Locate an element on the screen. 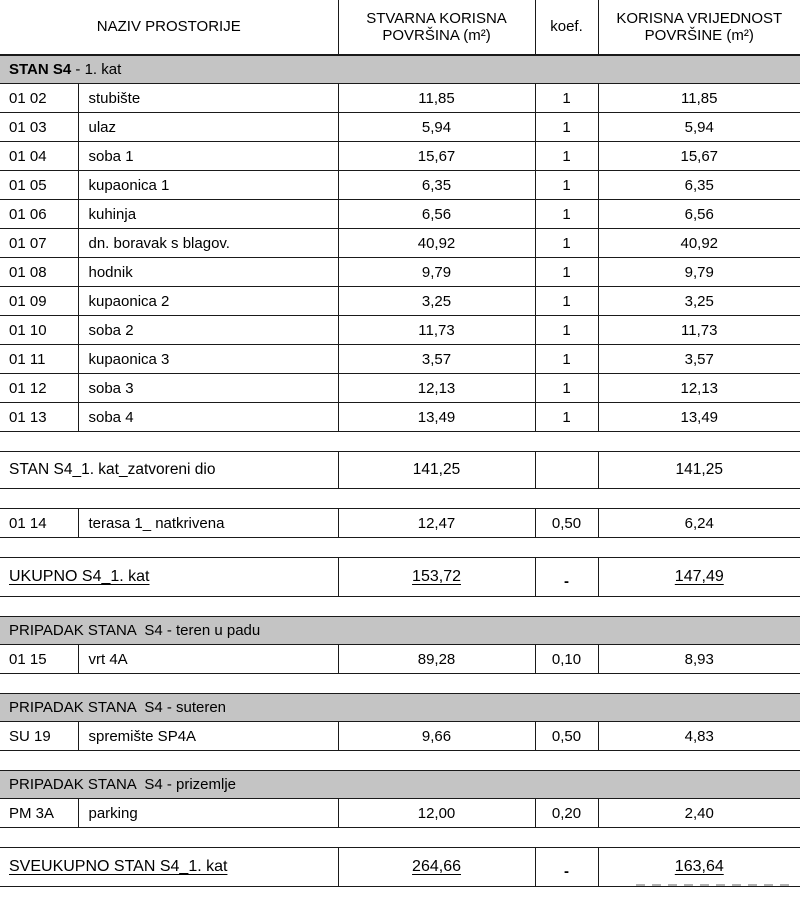 The width and height of the screenshot is (800, 907). row-code: 01 10 is located at coordinates (39, 330).